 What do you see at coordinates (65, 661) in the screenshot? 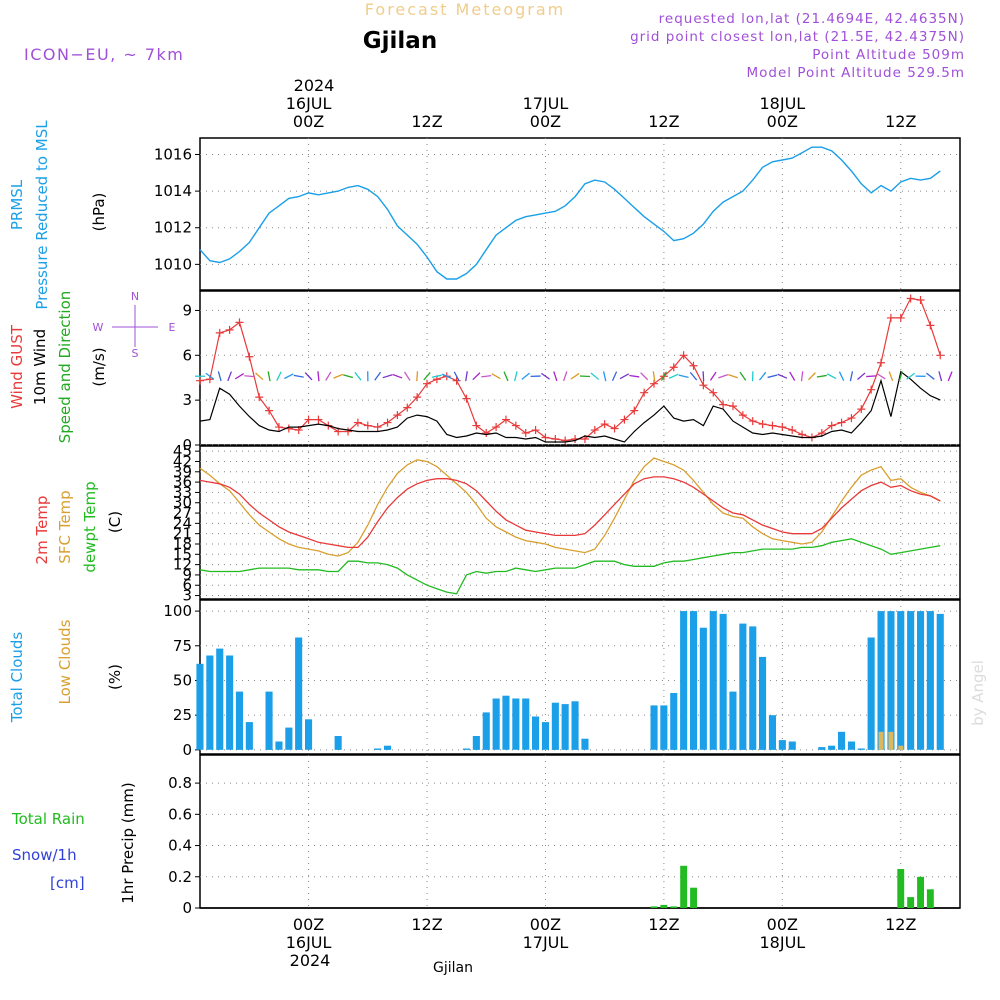
I see `cloud-low-label: Low Clouds` at bounding box center [65, 661].